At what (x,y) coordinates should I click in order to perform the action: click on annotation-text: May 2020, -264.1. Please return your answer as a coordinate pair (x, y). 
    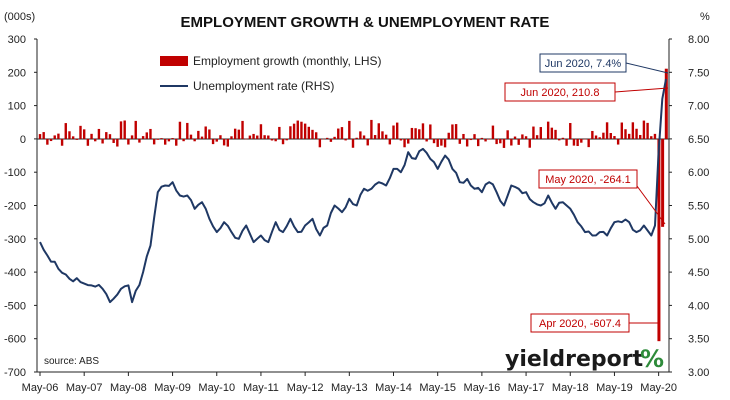
    Looking at the image, I should click on (588, 180).